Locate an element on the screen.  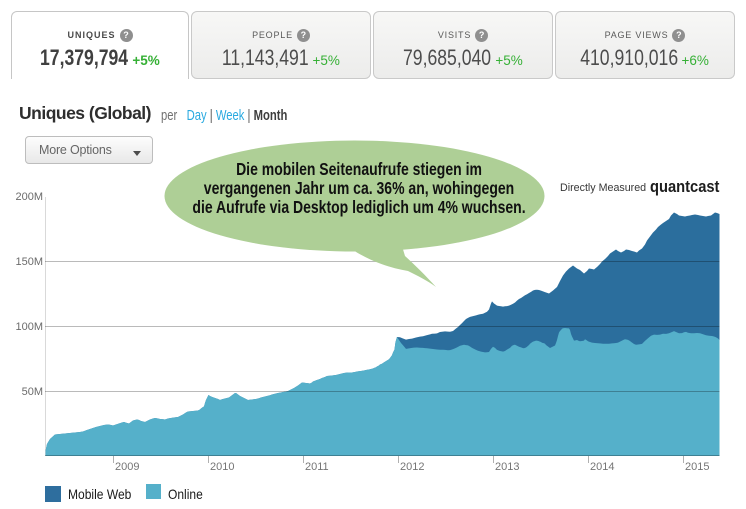
svg-text: 2013 is located at coordinates (507, 467).